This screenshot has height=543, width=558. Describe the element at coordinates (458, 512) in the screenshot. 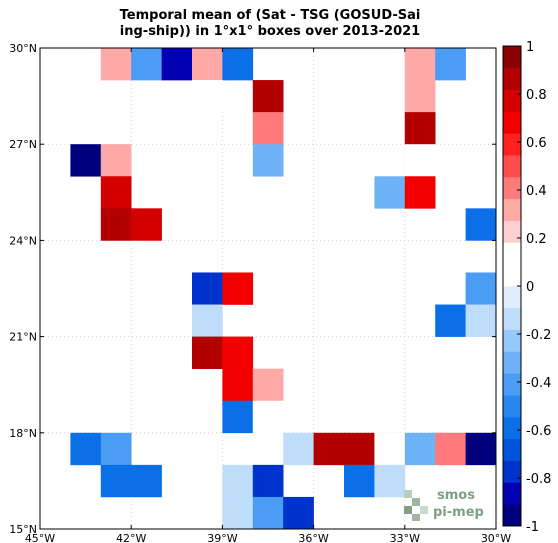

I see `logo-text-line-2: pi-mep` at that location.